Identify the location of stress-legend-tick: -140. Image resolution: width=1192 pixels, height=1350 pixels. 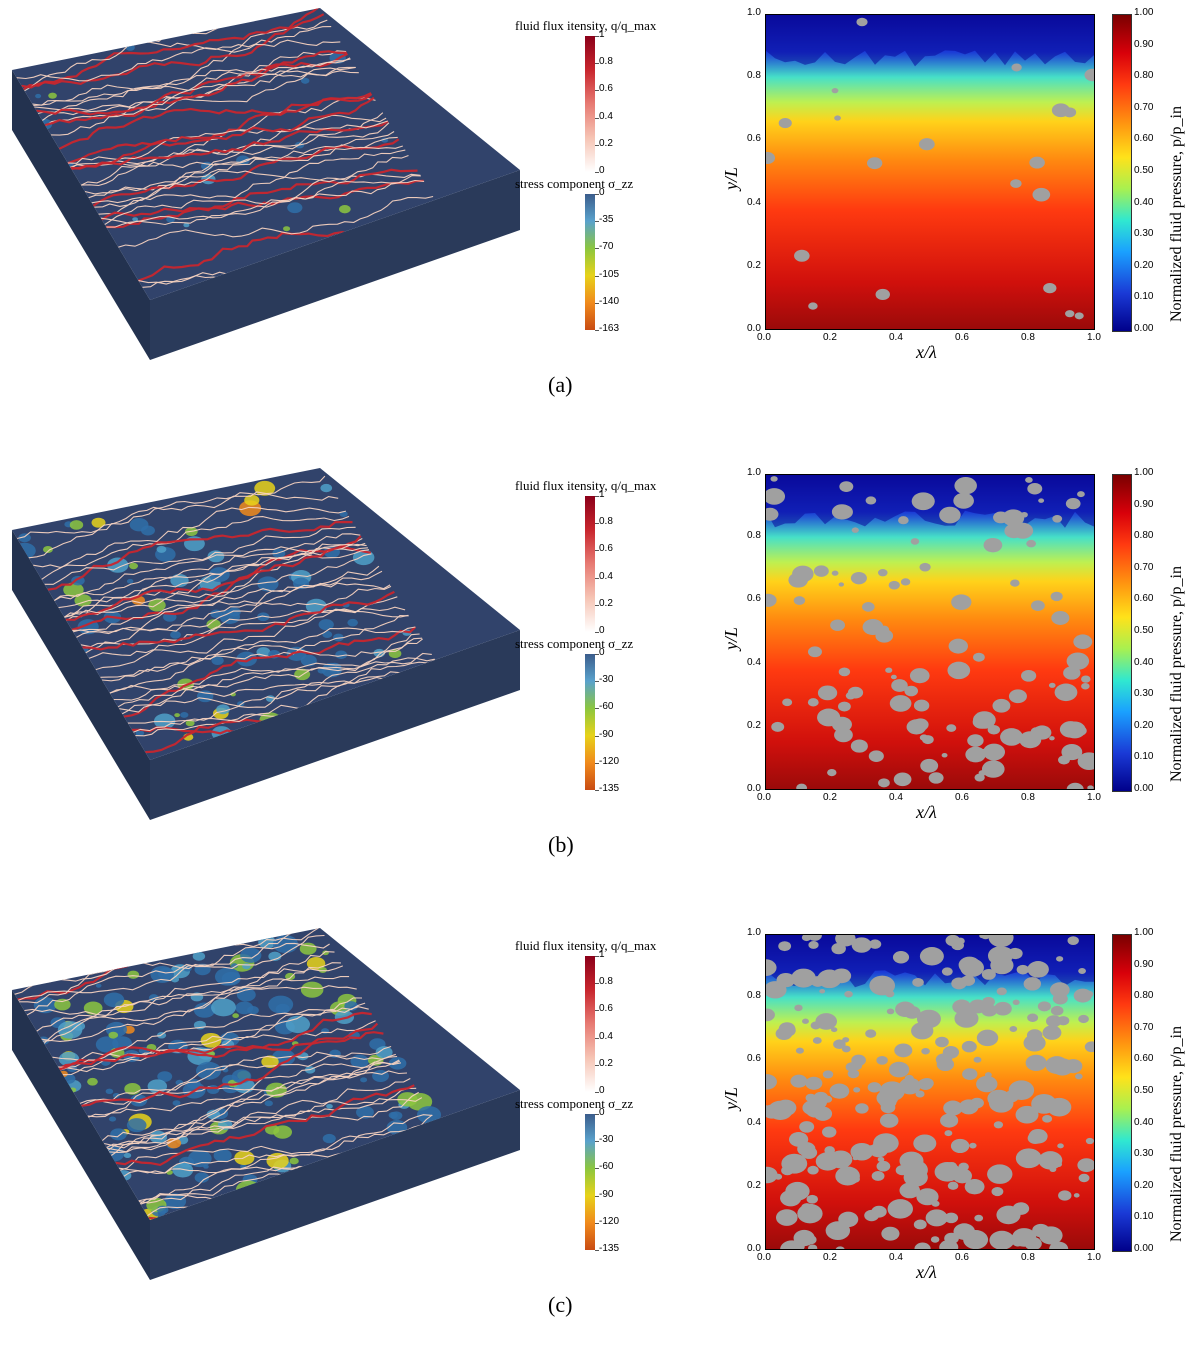
(609, 301).